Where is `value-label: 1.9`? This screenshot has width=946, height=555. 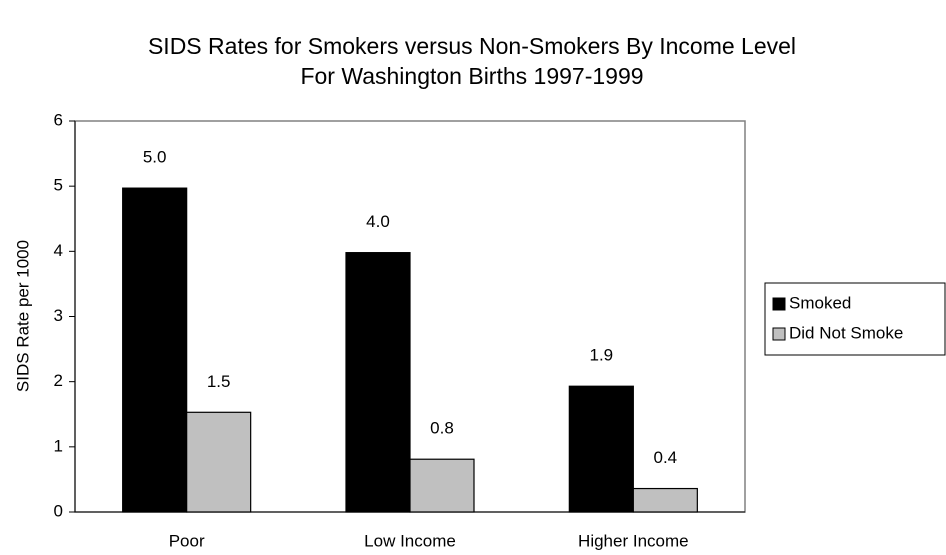
value-label: 1.9 is located at coordinates (602, 355).